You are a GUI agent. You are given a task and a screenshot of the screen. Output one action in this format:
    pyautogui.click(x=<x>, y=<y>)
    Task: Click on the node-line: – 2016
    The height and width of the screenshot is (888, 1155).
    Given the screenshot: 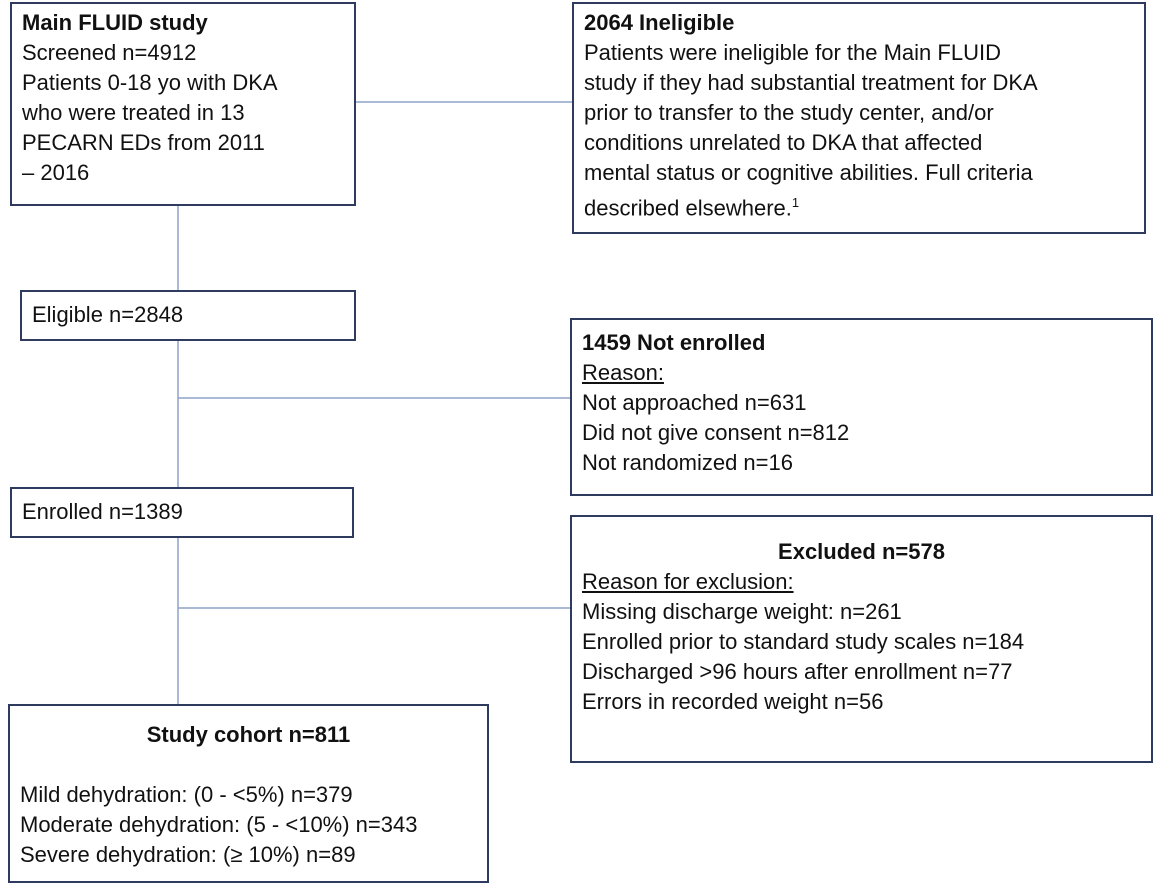 What is the action you would take?
    pyautogui.click(x=56, y=172)
    